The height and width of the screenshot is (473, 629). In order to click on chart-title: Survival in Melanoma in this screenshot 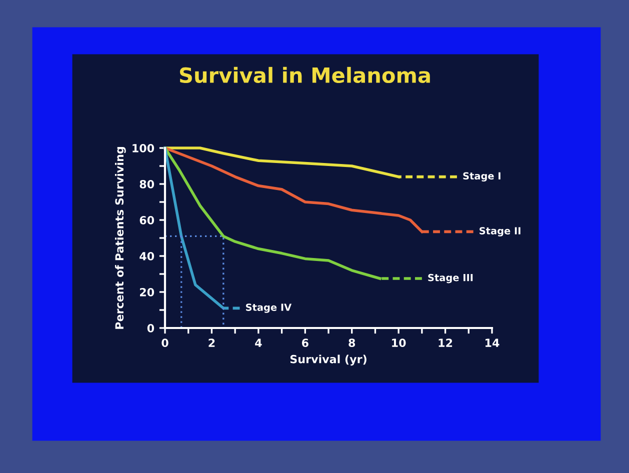, I will do `click(305, 75)`.